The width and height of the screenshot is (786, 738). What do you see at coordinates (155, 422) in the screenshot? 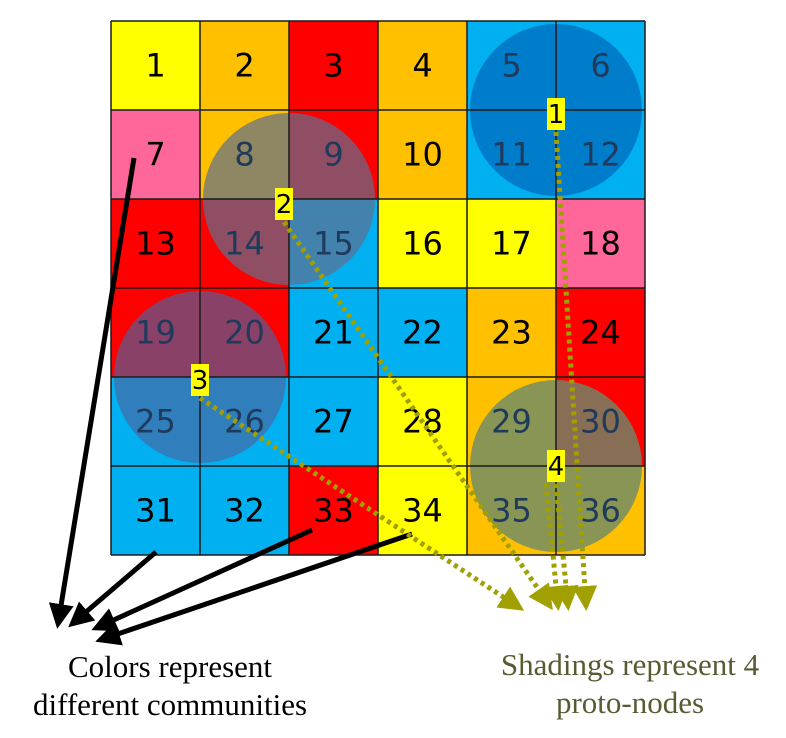
I see `cell-number-25: 25` at bounding box center [155, 422].